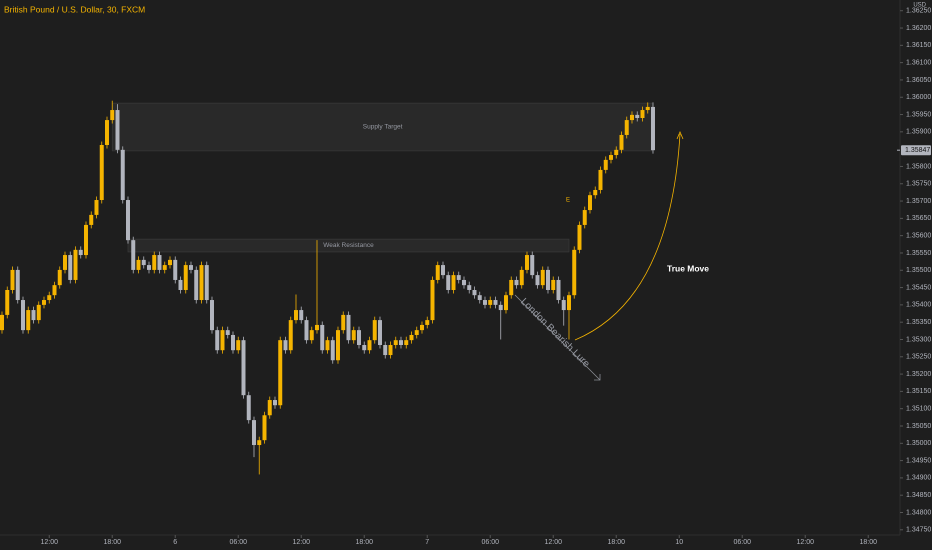 The image size is (932, 550). Describe the element at coordinates (175, 542) in the screenshot. I see `x-tick-label: 6` at that location.